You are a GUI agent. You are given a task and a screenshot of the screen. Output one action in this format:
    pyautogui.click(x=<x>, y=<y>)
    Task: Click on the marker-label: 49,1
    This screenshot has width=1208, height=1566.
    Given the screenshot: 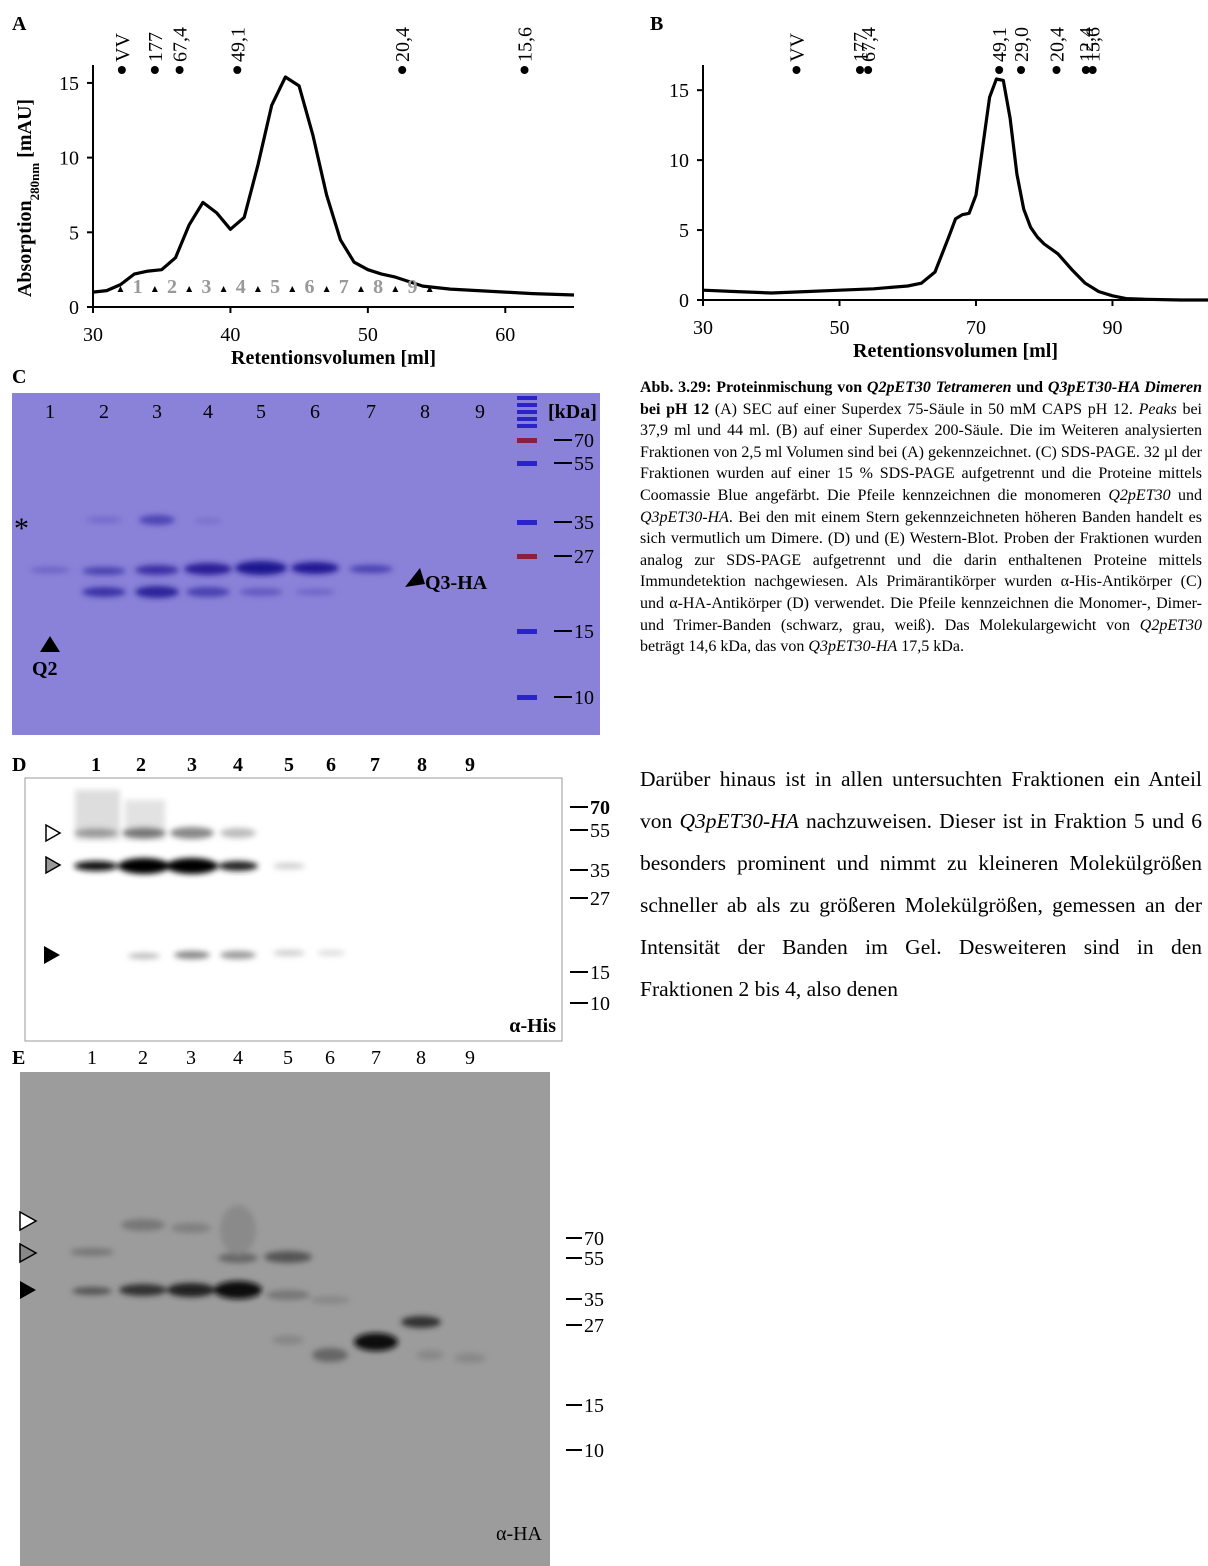 What is the action you would take?
    pyautogui.click(x=238, y=44)
    